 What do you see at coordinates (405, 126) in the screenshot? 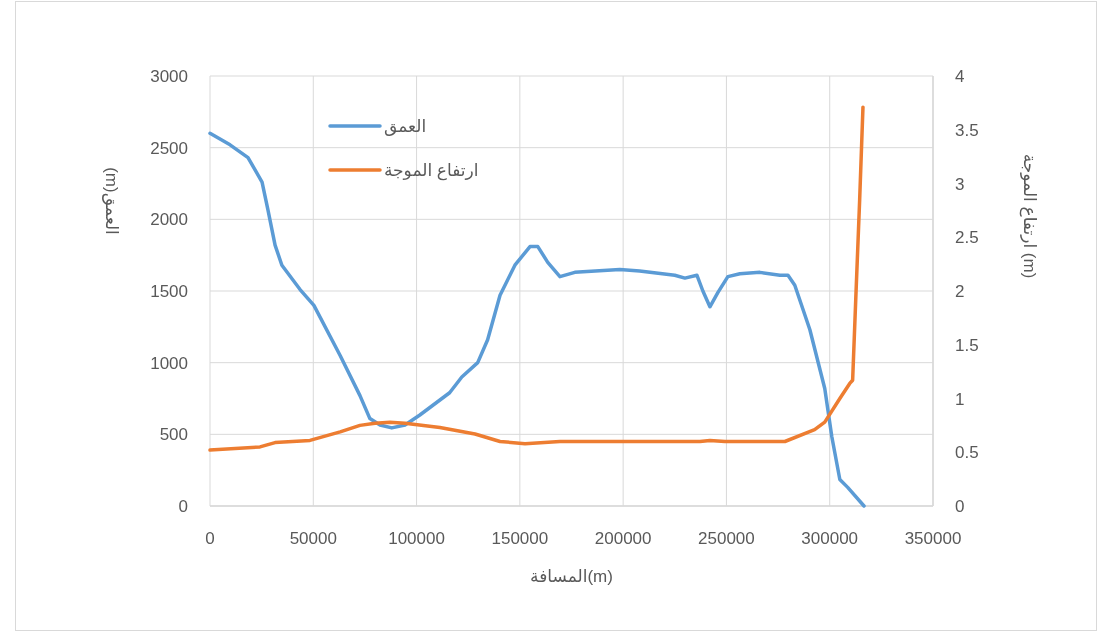
I see `legend-label: العمق` at bounding box center [405, 126].